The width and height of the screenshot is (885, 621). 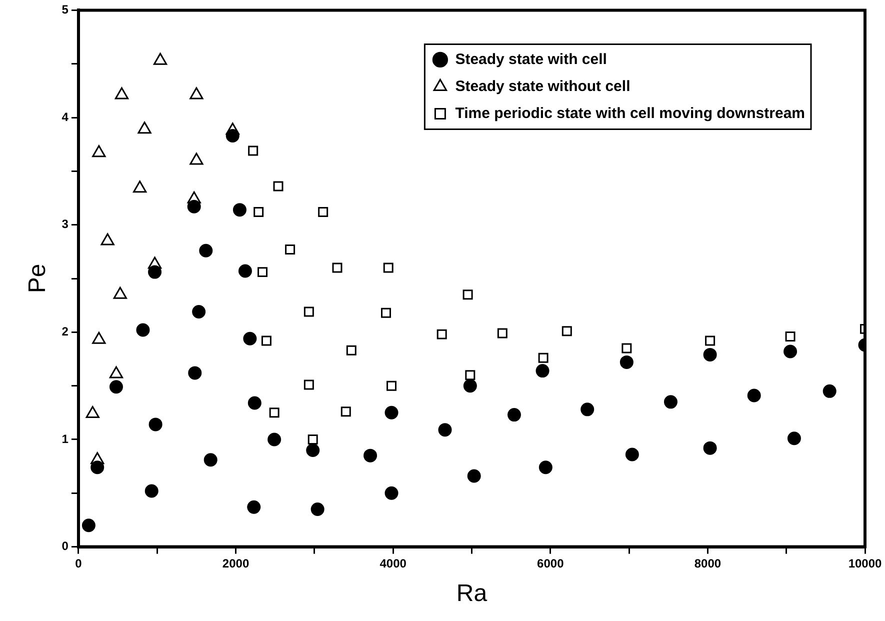 What do you see at coordinates (630, 113) in the screenshot?
I see `legend-label: Time periodic state with cell moving downstream` at bounding box center [630, 113].